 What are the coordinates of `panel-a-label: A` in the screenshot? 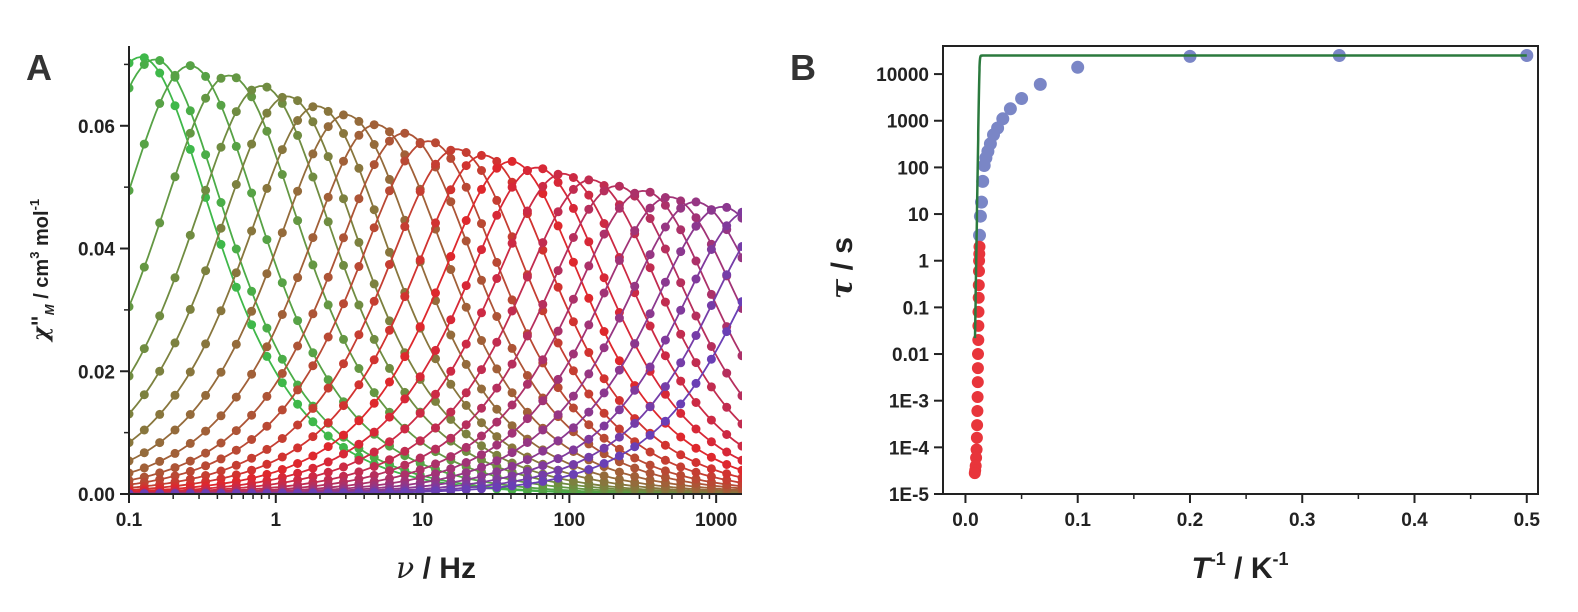 It's located at (39, 67).